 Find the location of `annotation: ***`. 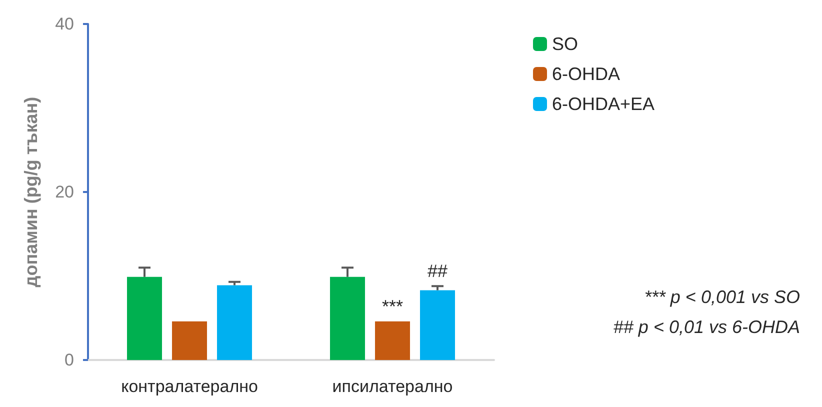

annotation: *** is located at coordinates (393, 306).